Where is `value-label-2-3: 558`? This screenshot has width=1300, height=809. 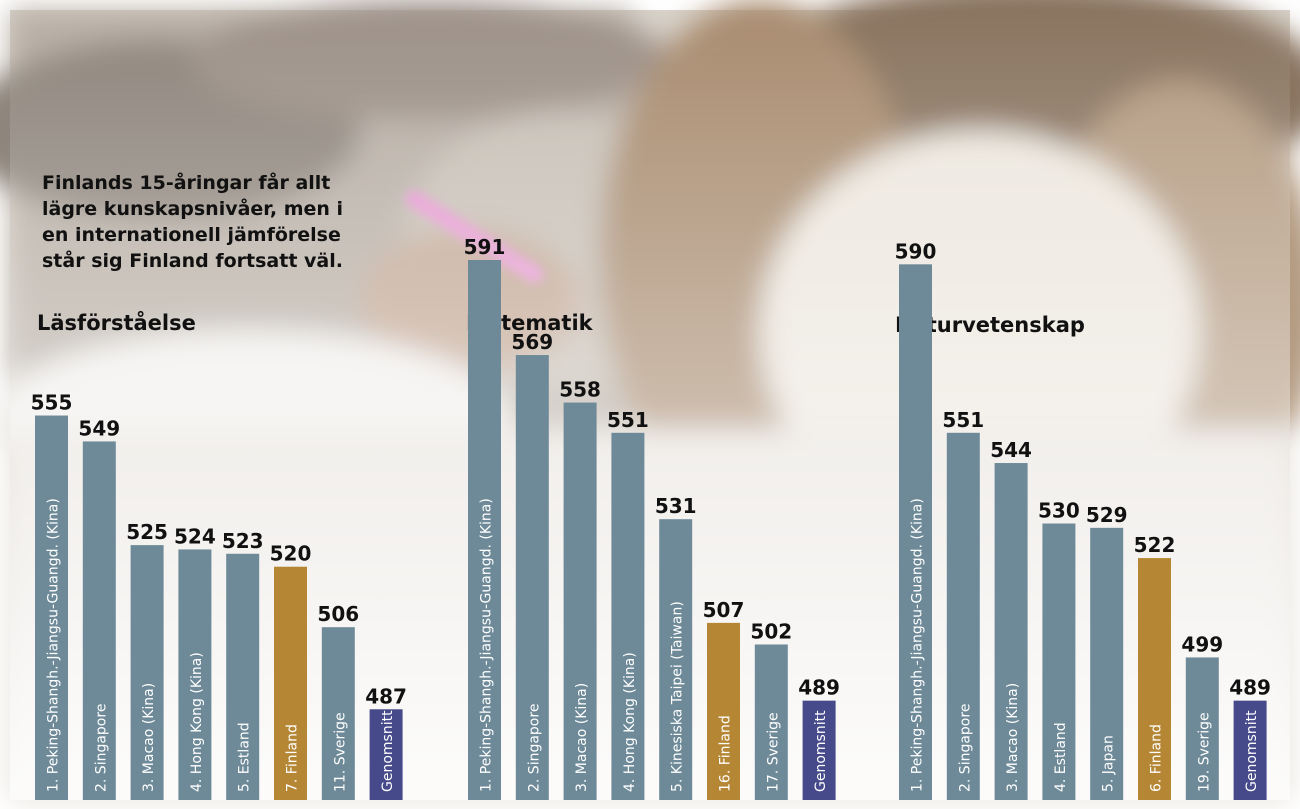 value-label-2-3: 558 is located at coordinates (580, 390).